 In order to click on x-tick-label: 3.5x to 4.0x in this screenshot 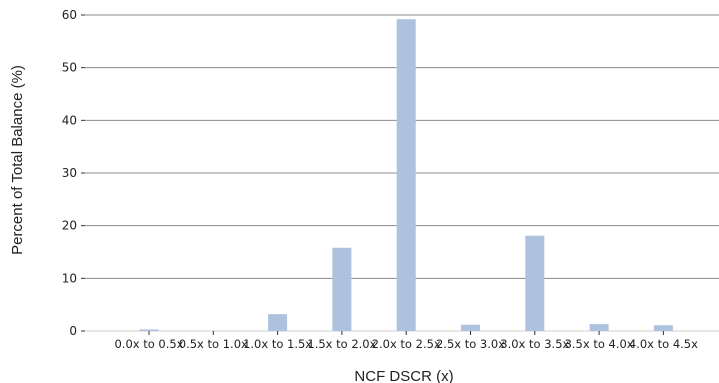, I will do `click(599, 344)`.